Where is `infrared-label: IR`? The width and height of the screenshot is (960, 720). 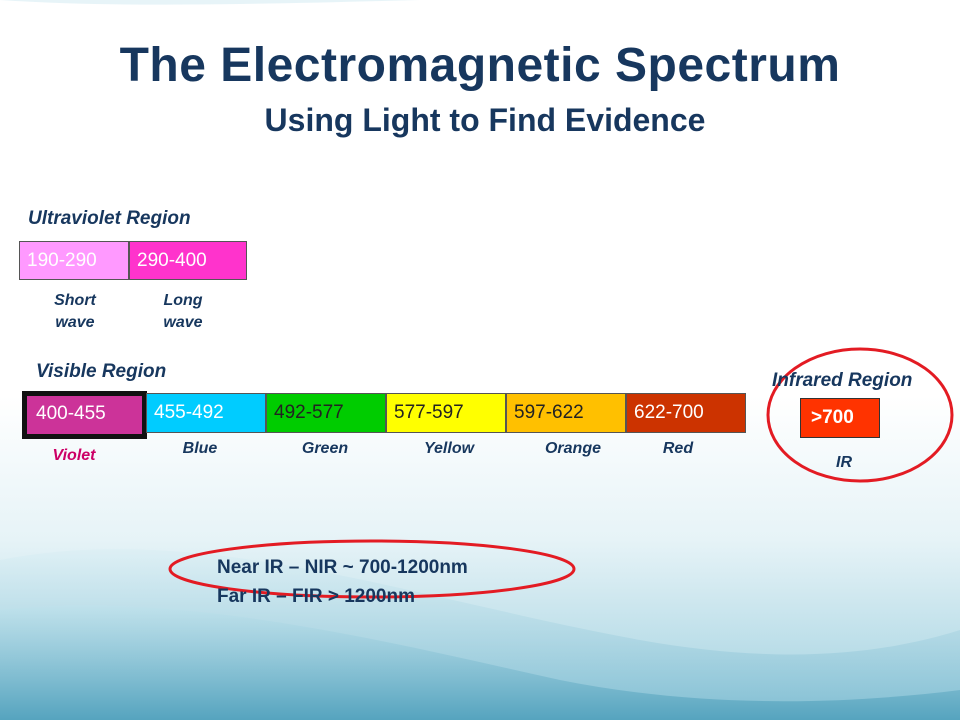 infrared-label: IR is located at coordinates (844, 462).